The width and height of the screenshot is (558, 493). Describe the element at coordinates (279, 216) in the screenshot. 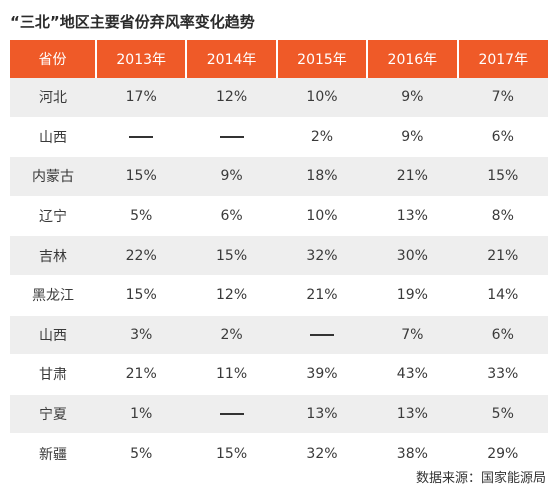

I see `table-row: 辽宁 5% 6% 10% 13% 8%` at that location.